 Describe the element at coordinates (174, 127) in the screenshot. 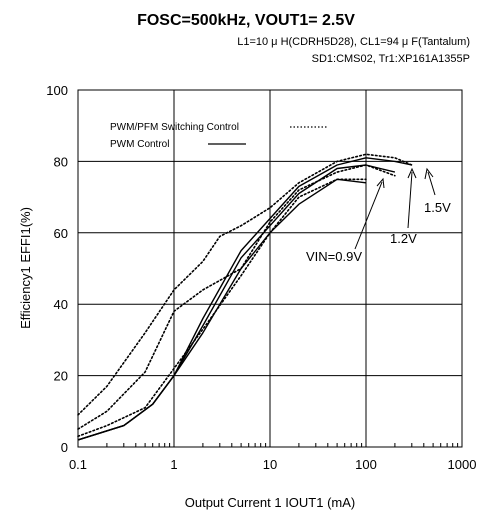

I see `legend-label-pwm-pfm: PWM/PFM Switching Control` at that location.